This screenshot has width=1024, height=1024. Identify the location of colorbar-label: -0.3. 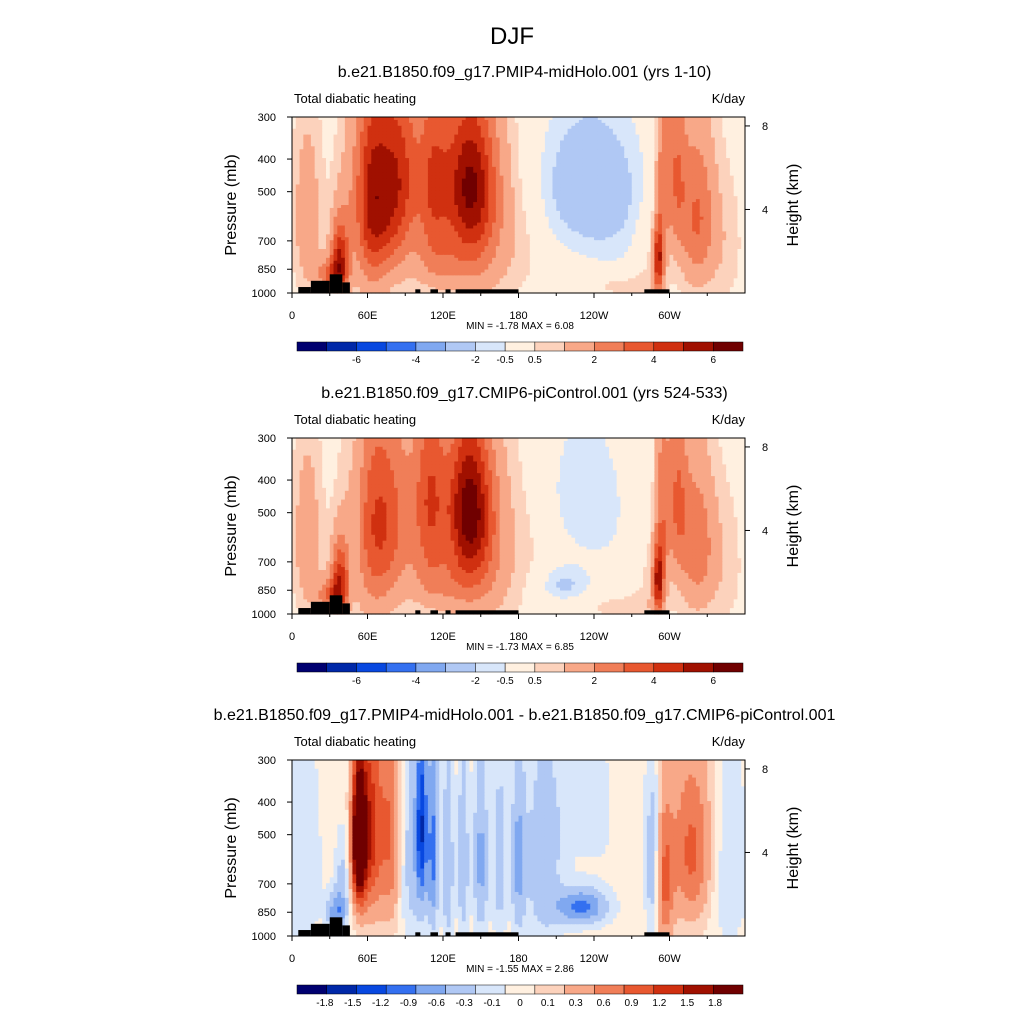
(465, 1003).